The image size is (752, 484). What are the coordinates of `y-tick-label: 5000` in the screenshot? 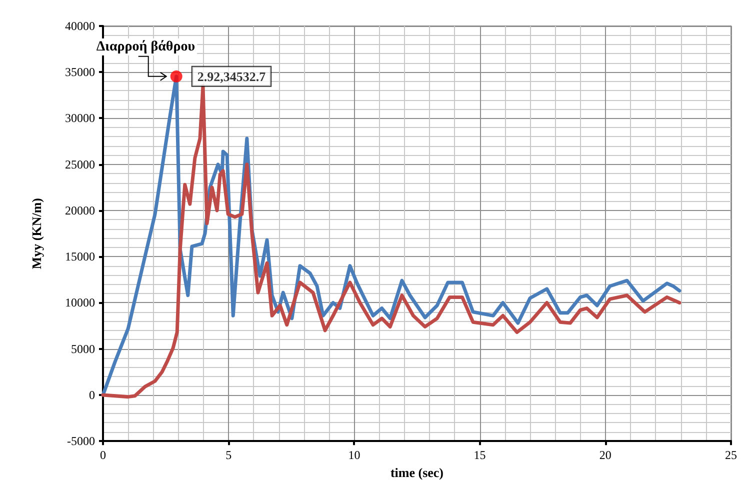 It's located at (83, 349).